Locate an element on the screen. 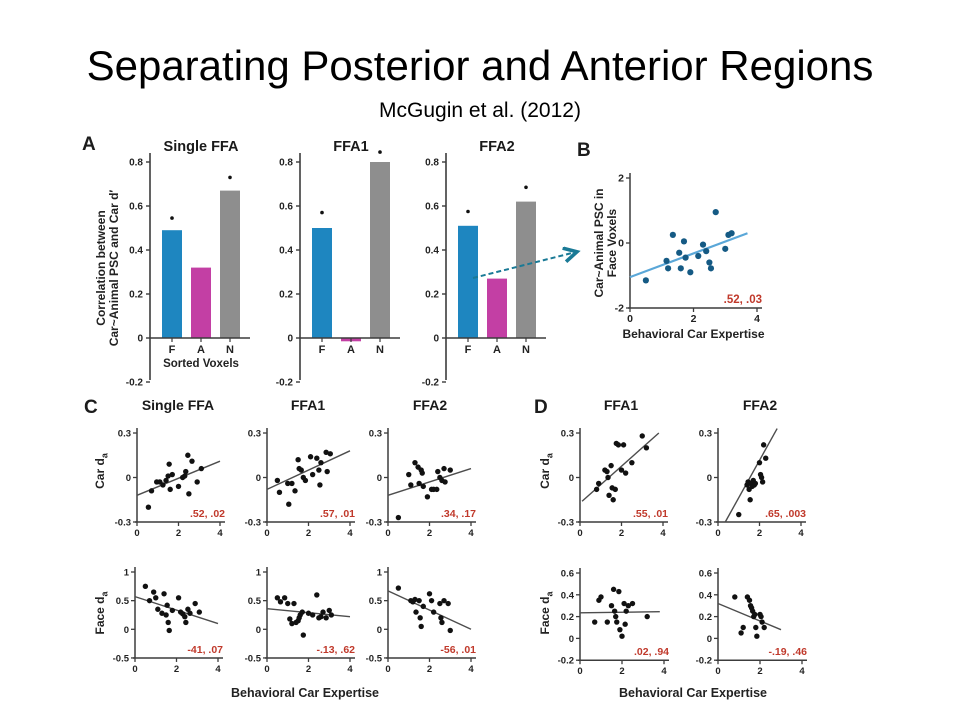 The height and width of the screenshot is (720, 960). svg-text: -56, .01 is located at coordinates (458, 650).